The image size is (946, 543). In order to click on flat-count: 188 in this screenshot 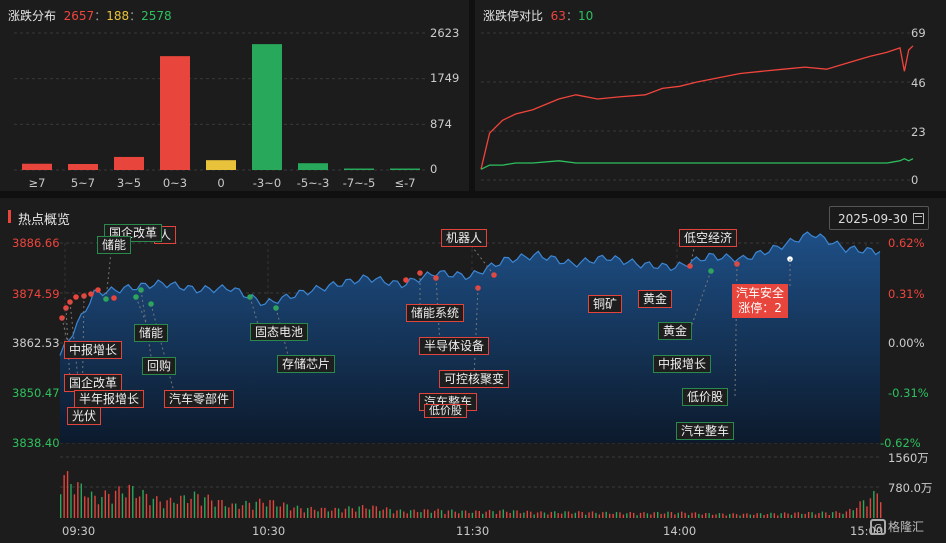, I will do `click(118, 16)`.